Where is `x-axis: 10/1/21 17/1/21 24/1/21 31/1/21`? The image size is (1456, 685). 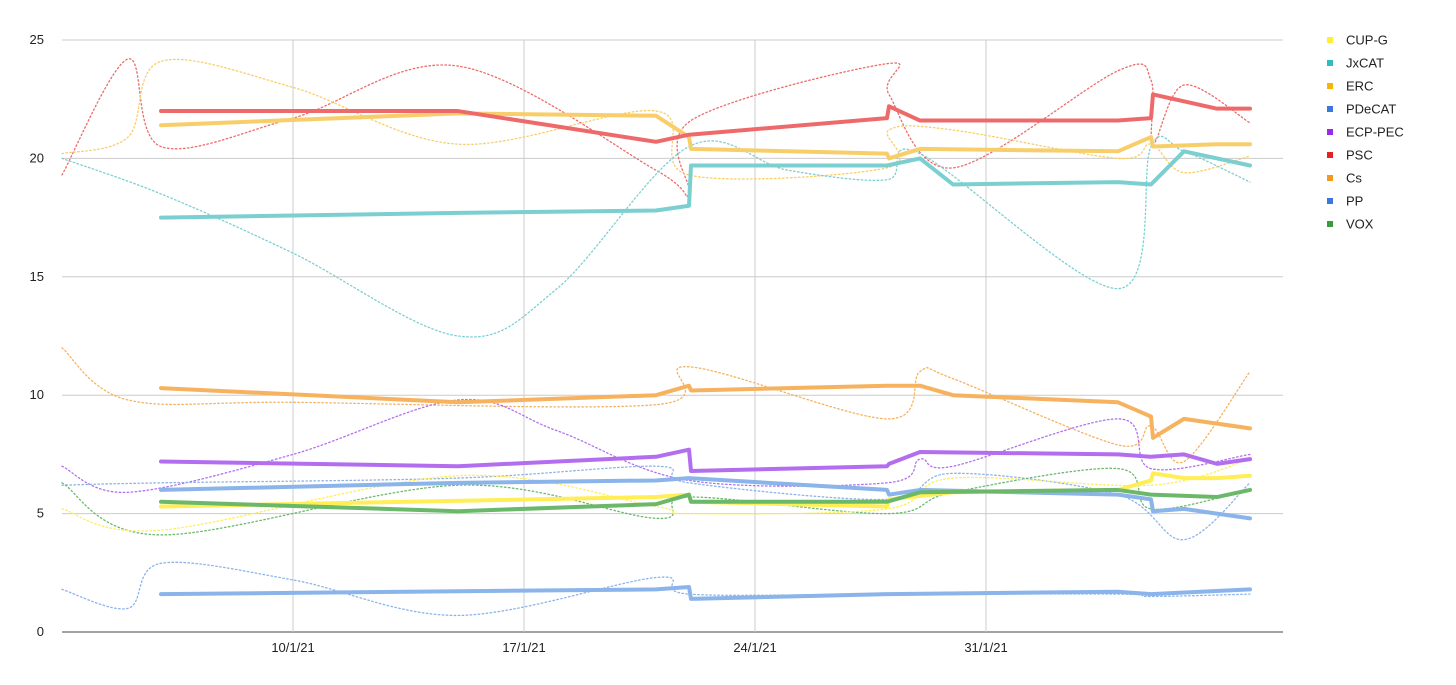 x-axis: 10/1/21 17/1/21 24/1/21 31/1/21 is located at coordinates (639, 647).